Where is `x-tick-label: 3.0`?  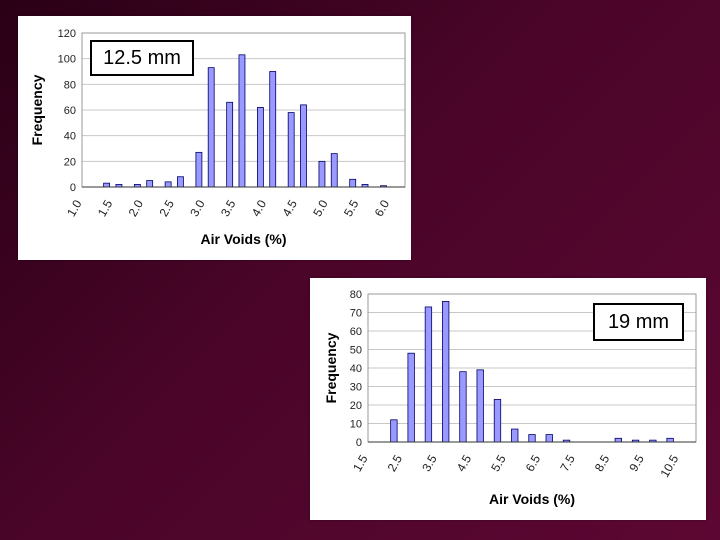 x-tick-label: 3.0 is located at coordinates (197, 208).